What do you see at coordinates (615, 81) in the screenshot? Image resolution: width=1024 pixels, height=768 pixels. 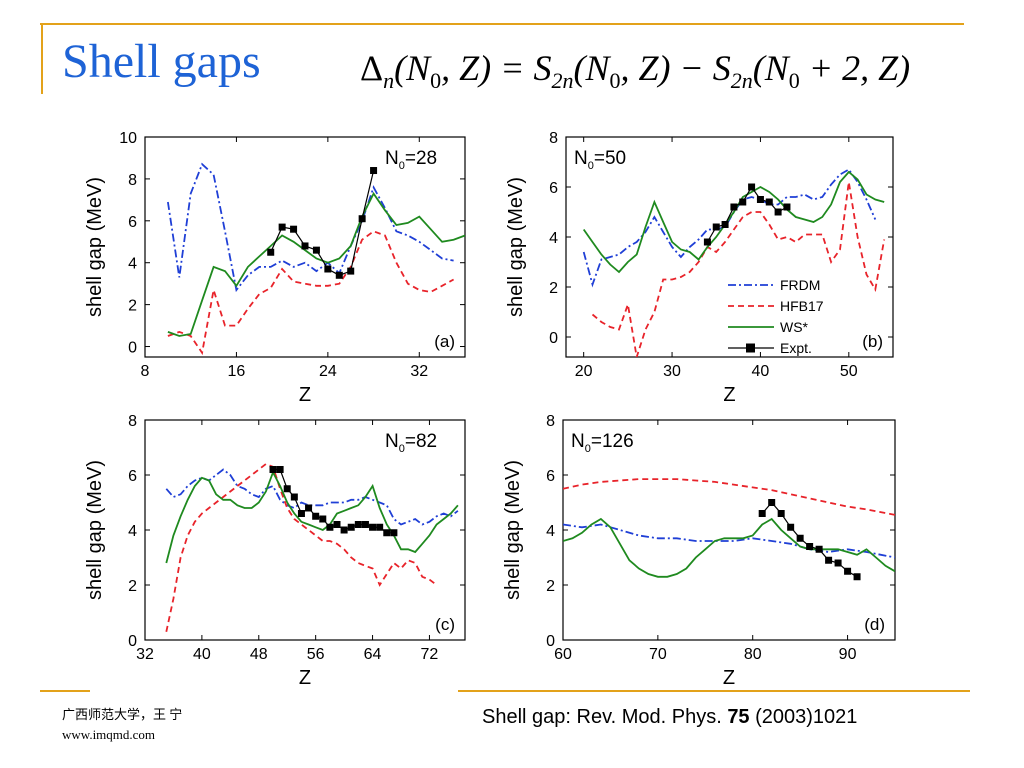 I see `formula-mid-sub: 0` at bounding box center [615, 81].